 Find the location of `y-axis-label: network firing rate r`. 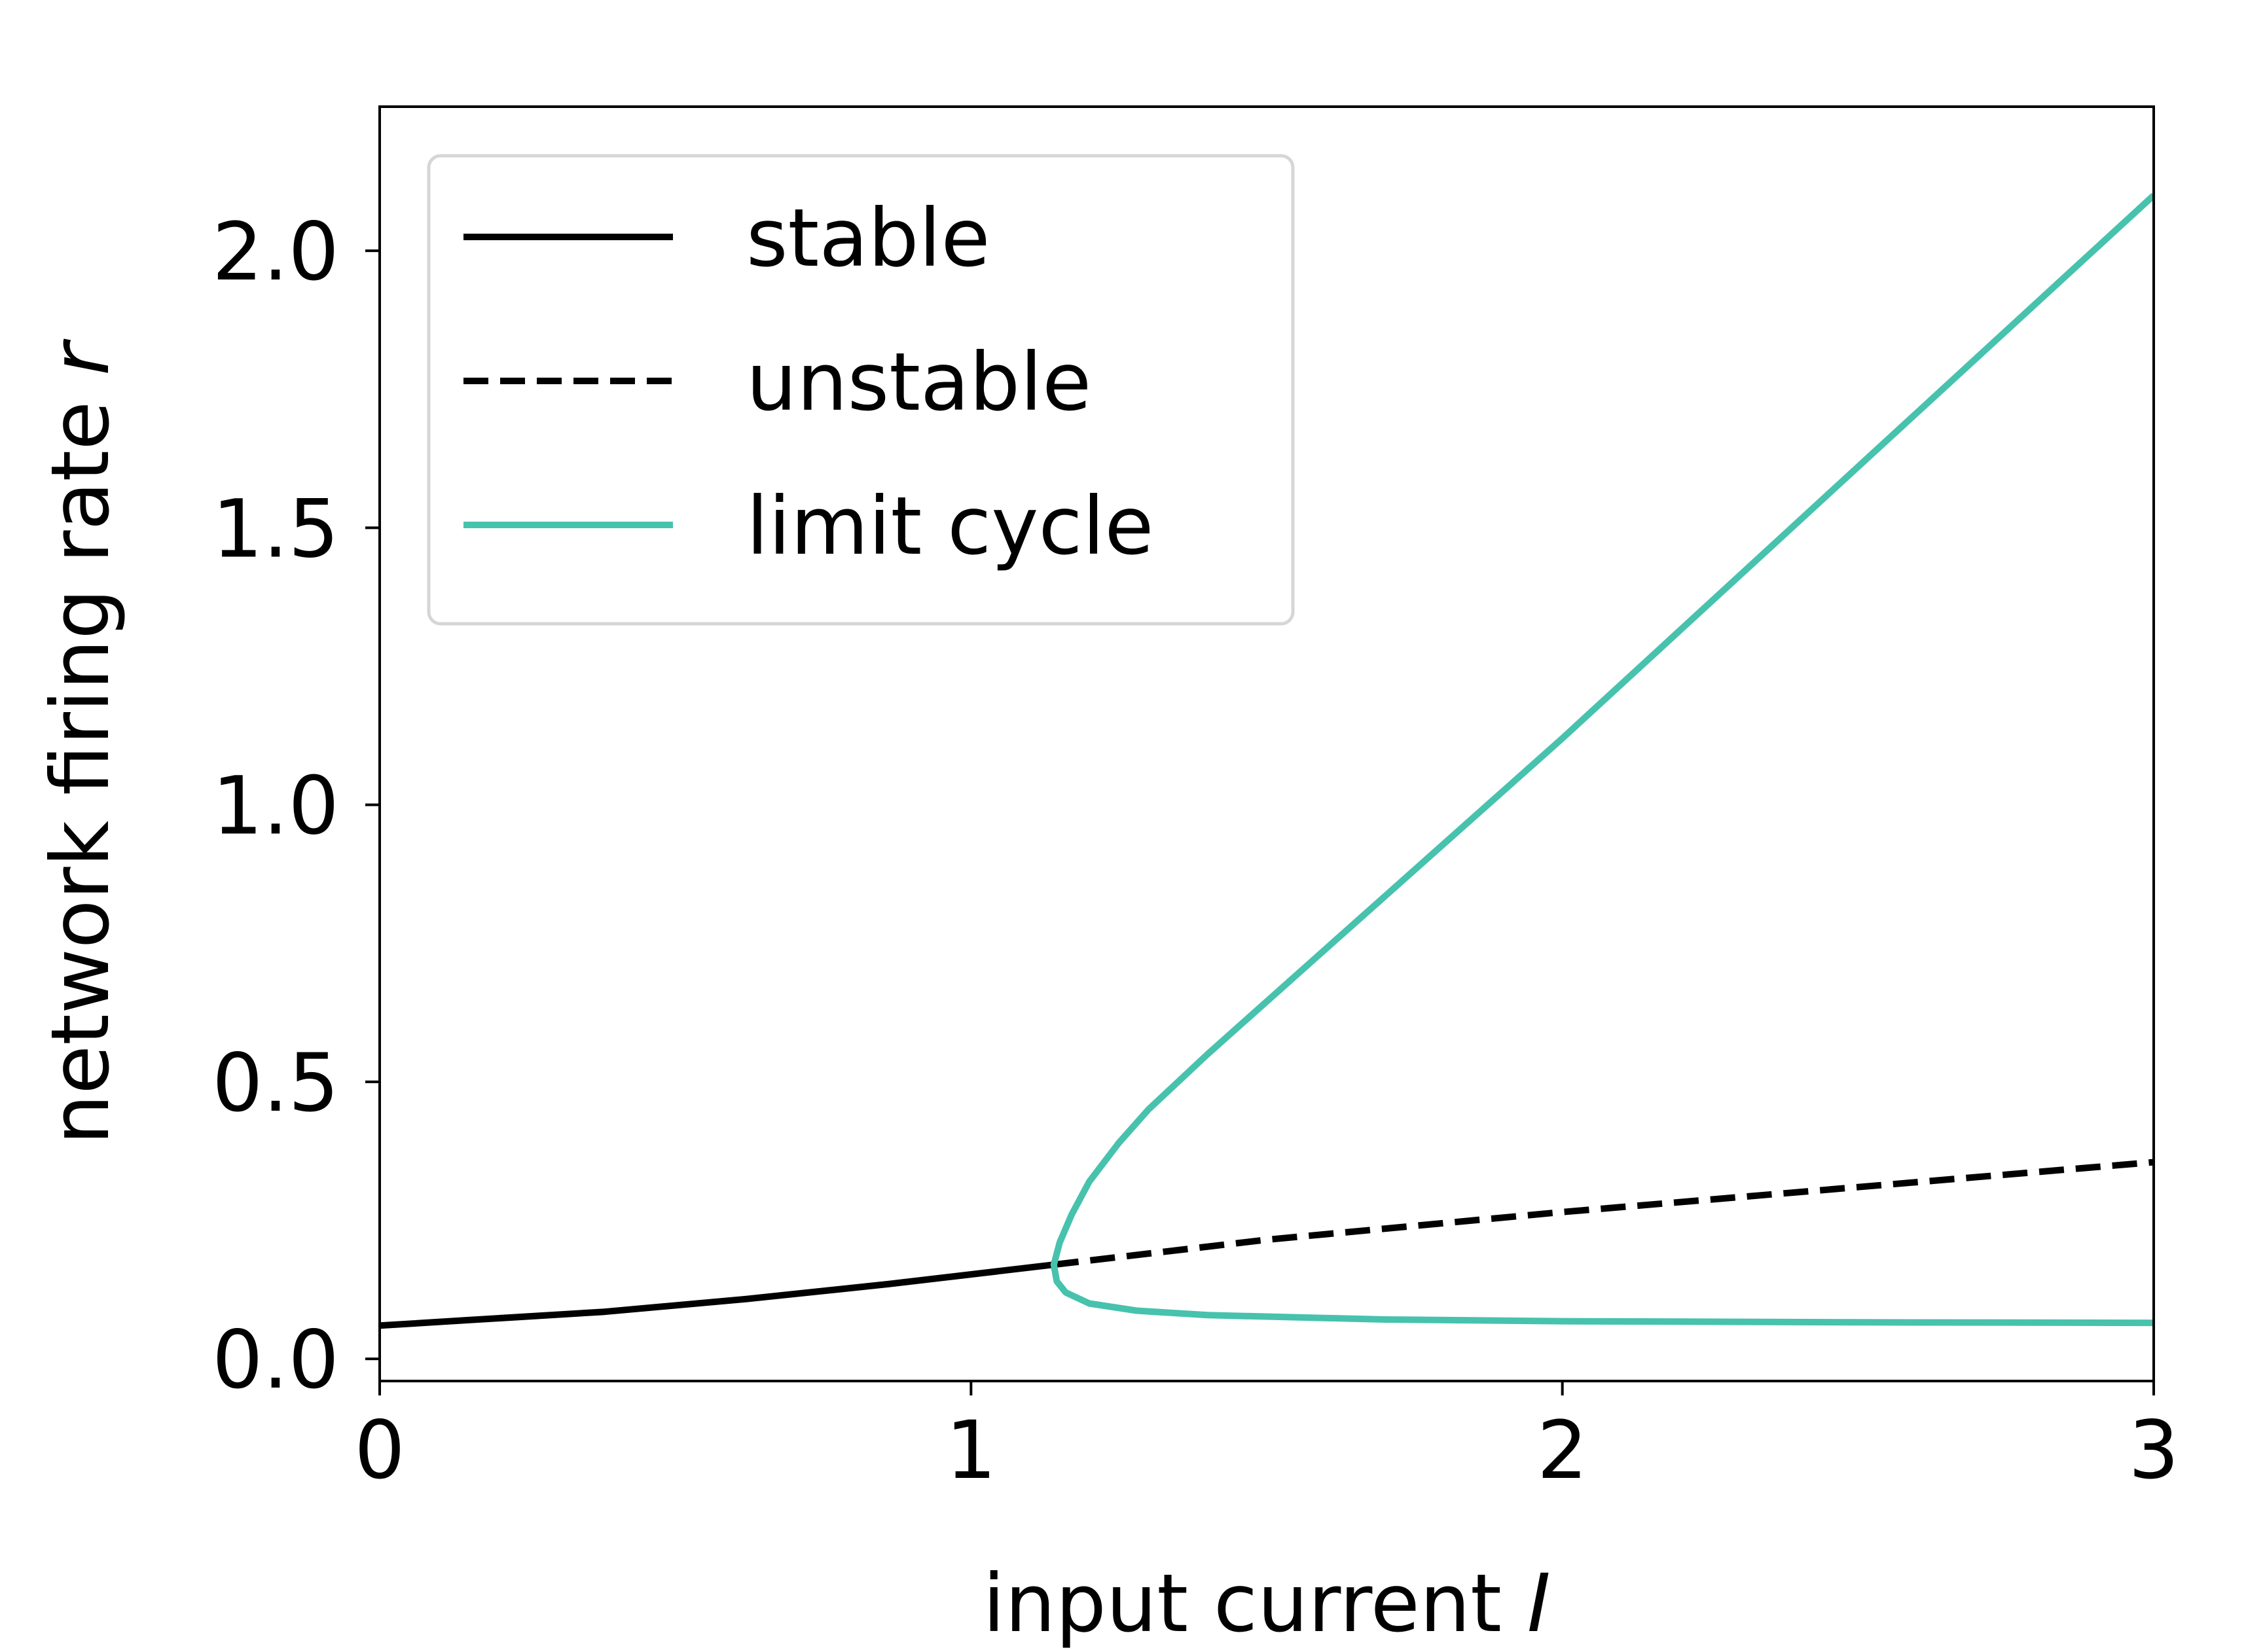

y-axis-label: network firing rate r is located at coordinates (80, 741).